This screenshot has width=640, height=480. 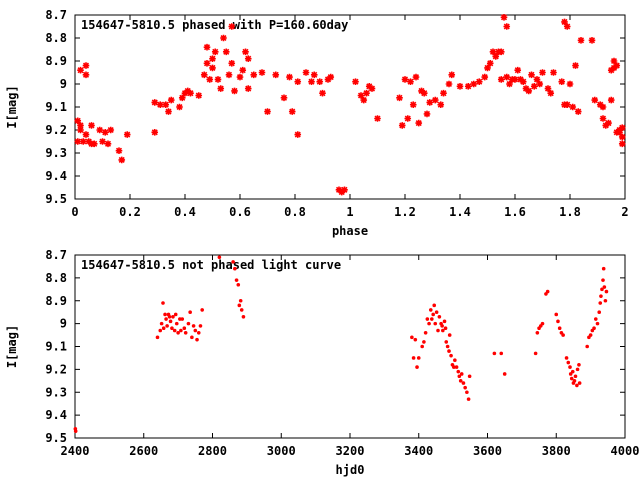 I want to click on x-axis-label: phase, so click(x=350, y=231).